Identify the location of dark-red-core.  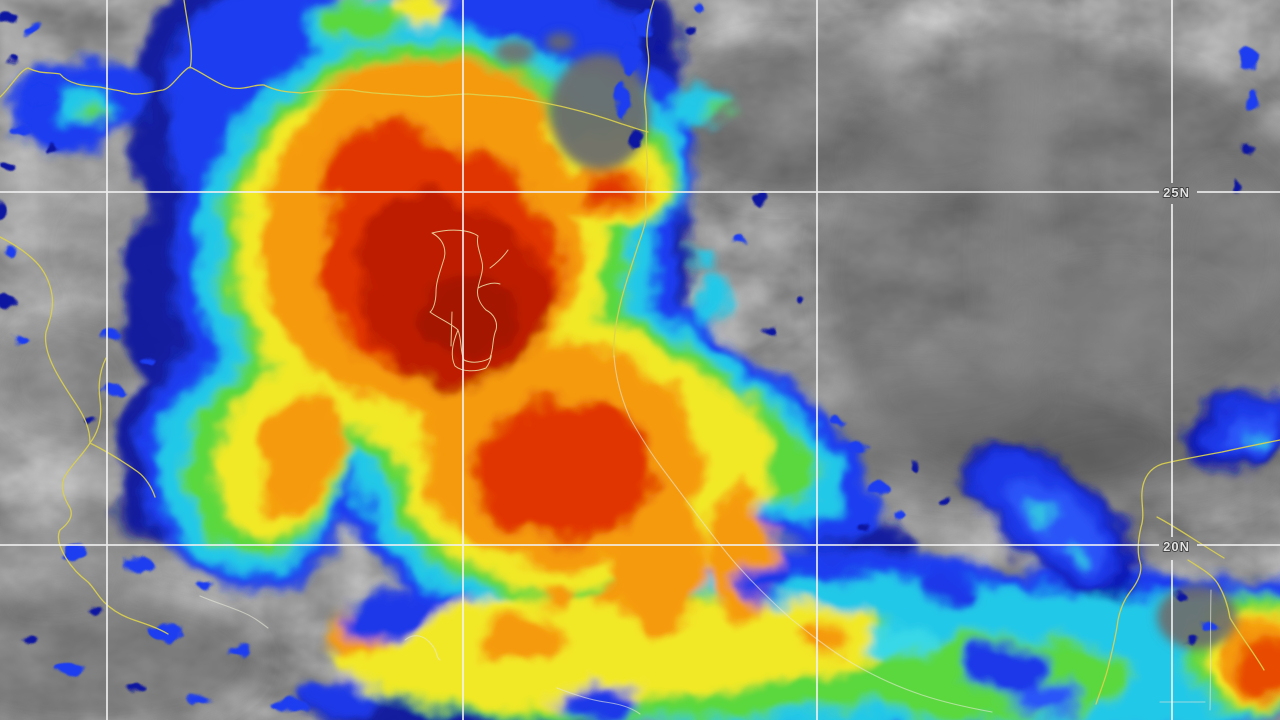
(455, 288).